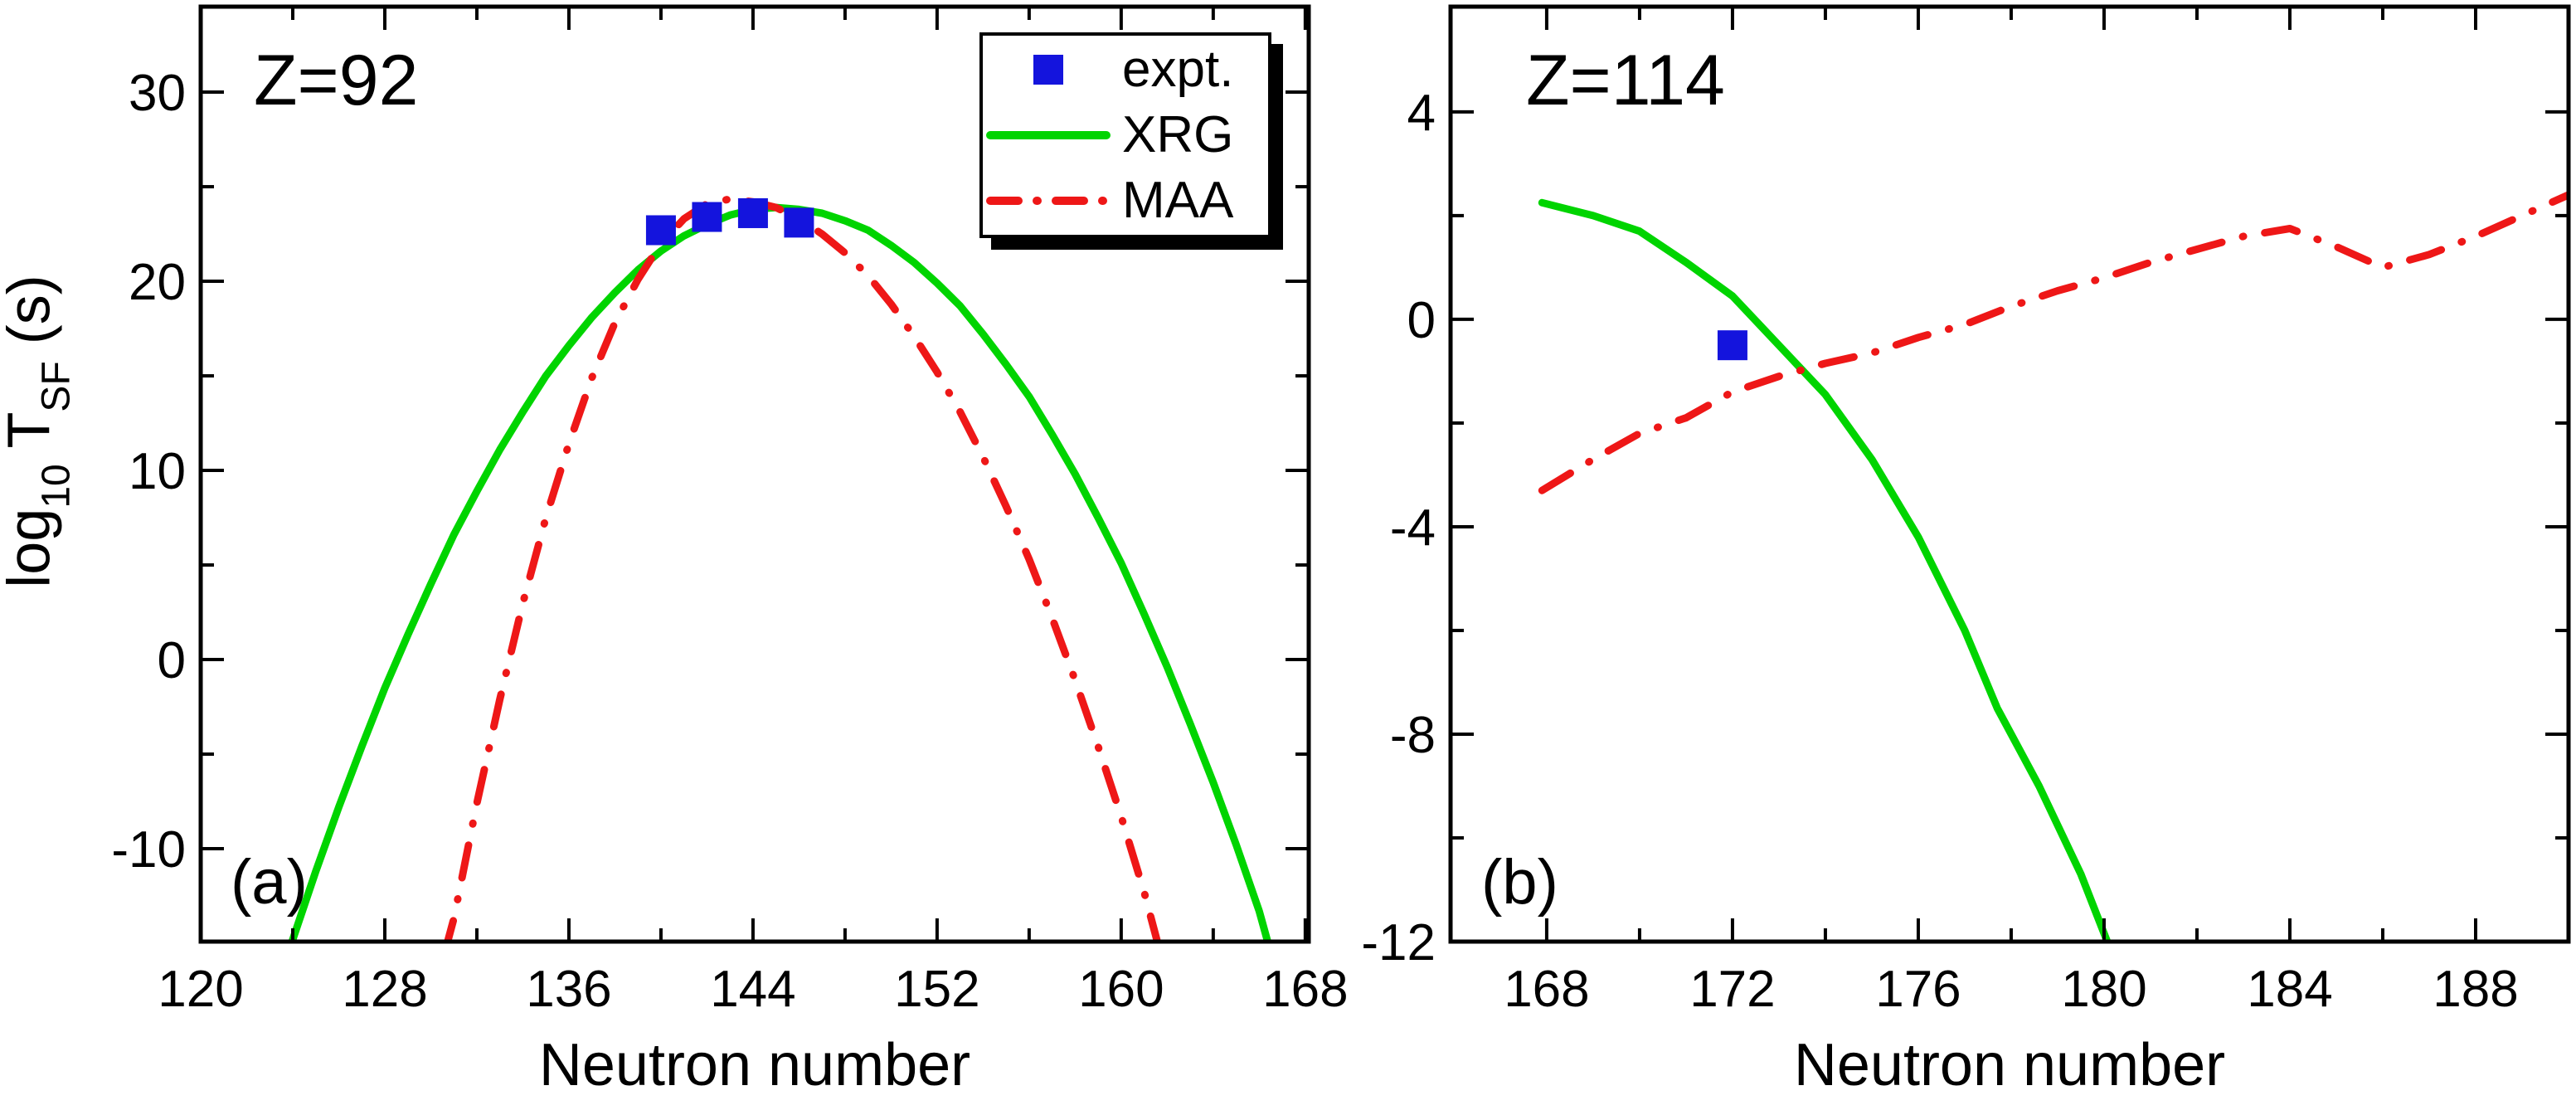  I want to click on x-tick-label: 184, so click(2289, 989).